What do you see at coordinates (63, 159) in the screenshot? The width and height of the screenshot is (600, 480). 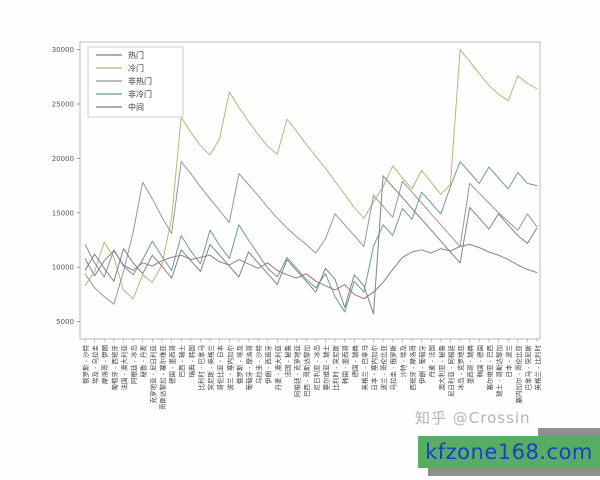 I see `y-tick-label: 20000` at bounding box center [63, 159].